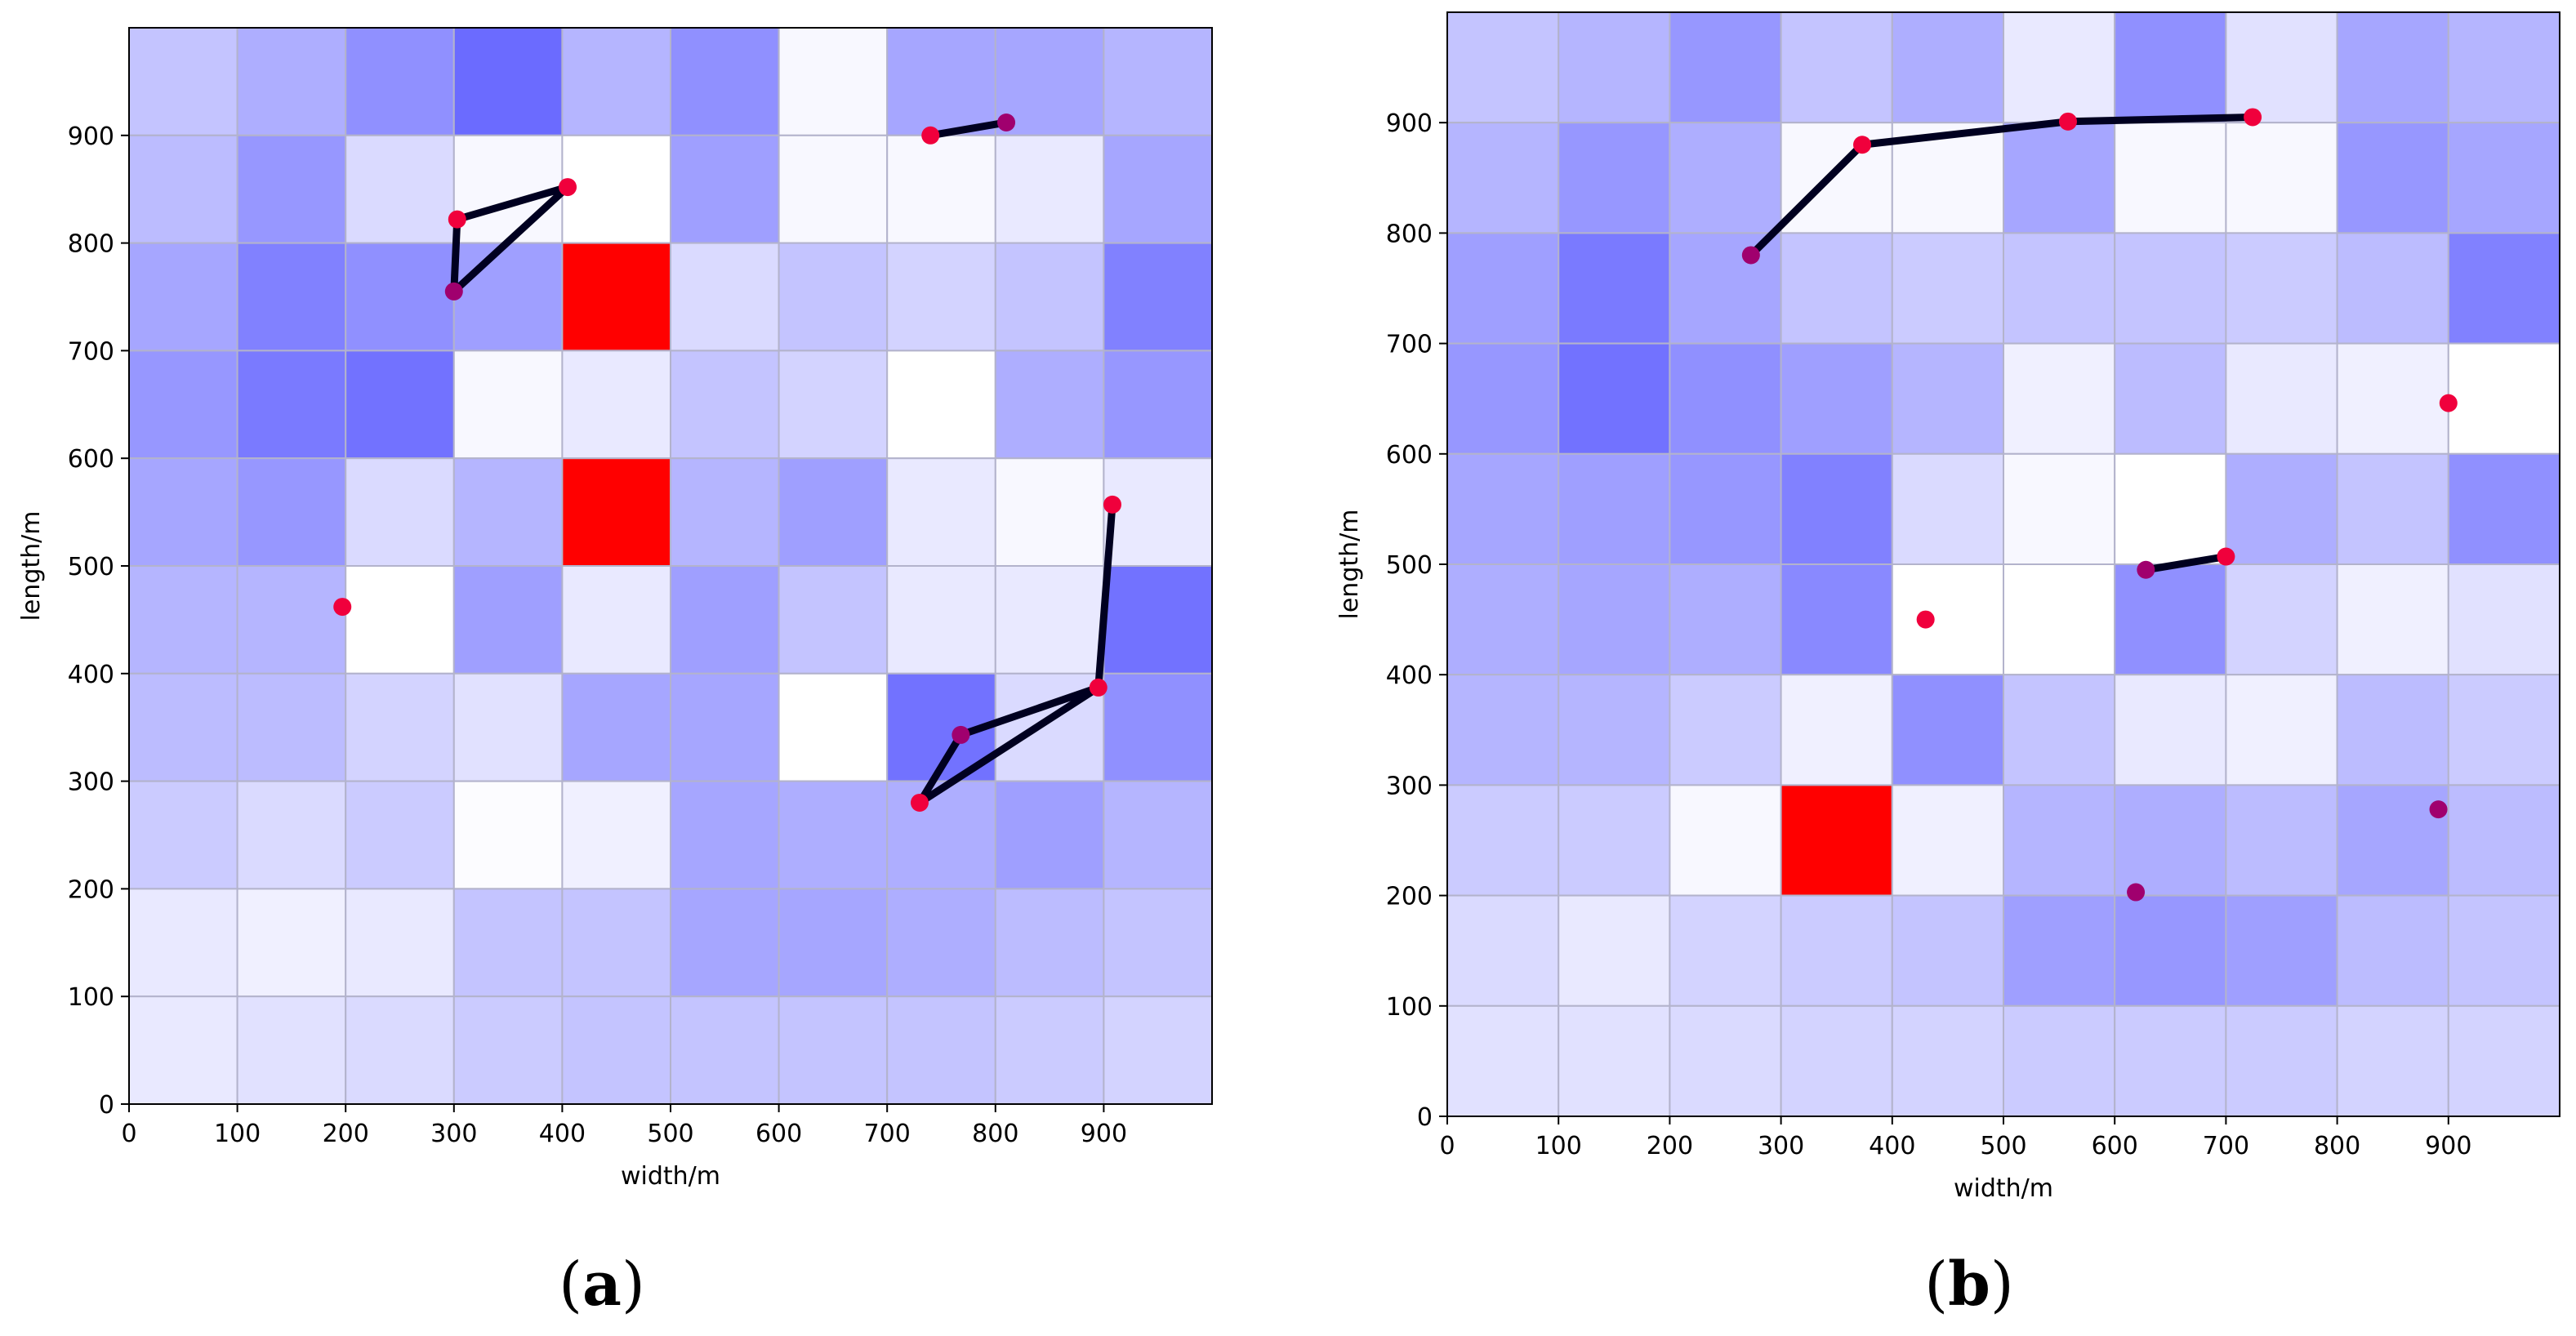 The width and height of the screenshot is (2576, 1336). What do you see at coordinates (2003, 1188) in the screenshot?
I see `x-axis-label-b: width/m` at bounding box center [2003, 1188].